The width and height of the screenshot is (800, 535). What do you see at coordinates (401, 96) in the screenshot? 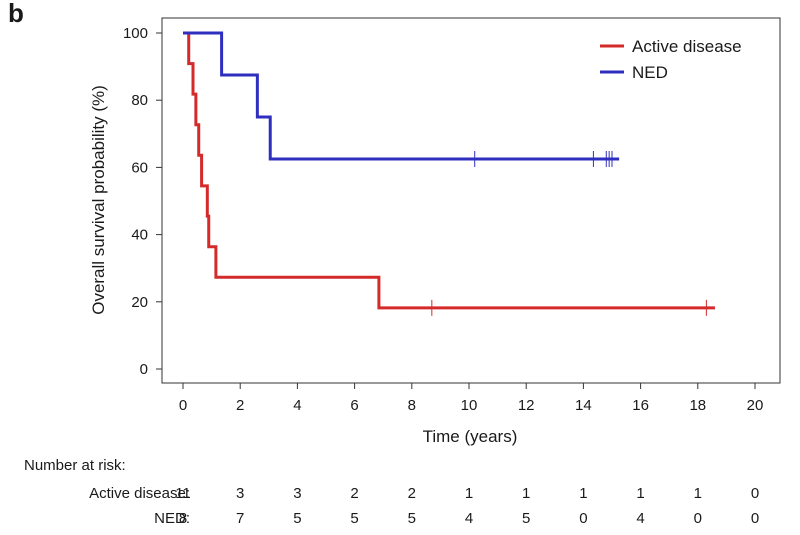
I see `series-line-ned` at bounding box center [401, 96].